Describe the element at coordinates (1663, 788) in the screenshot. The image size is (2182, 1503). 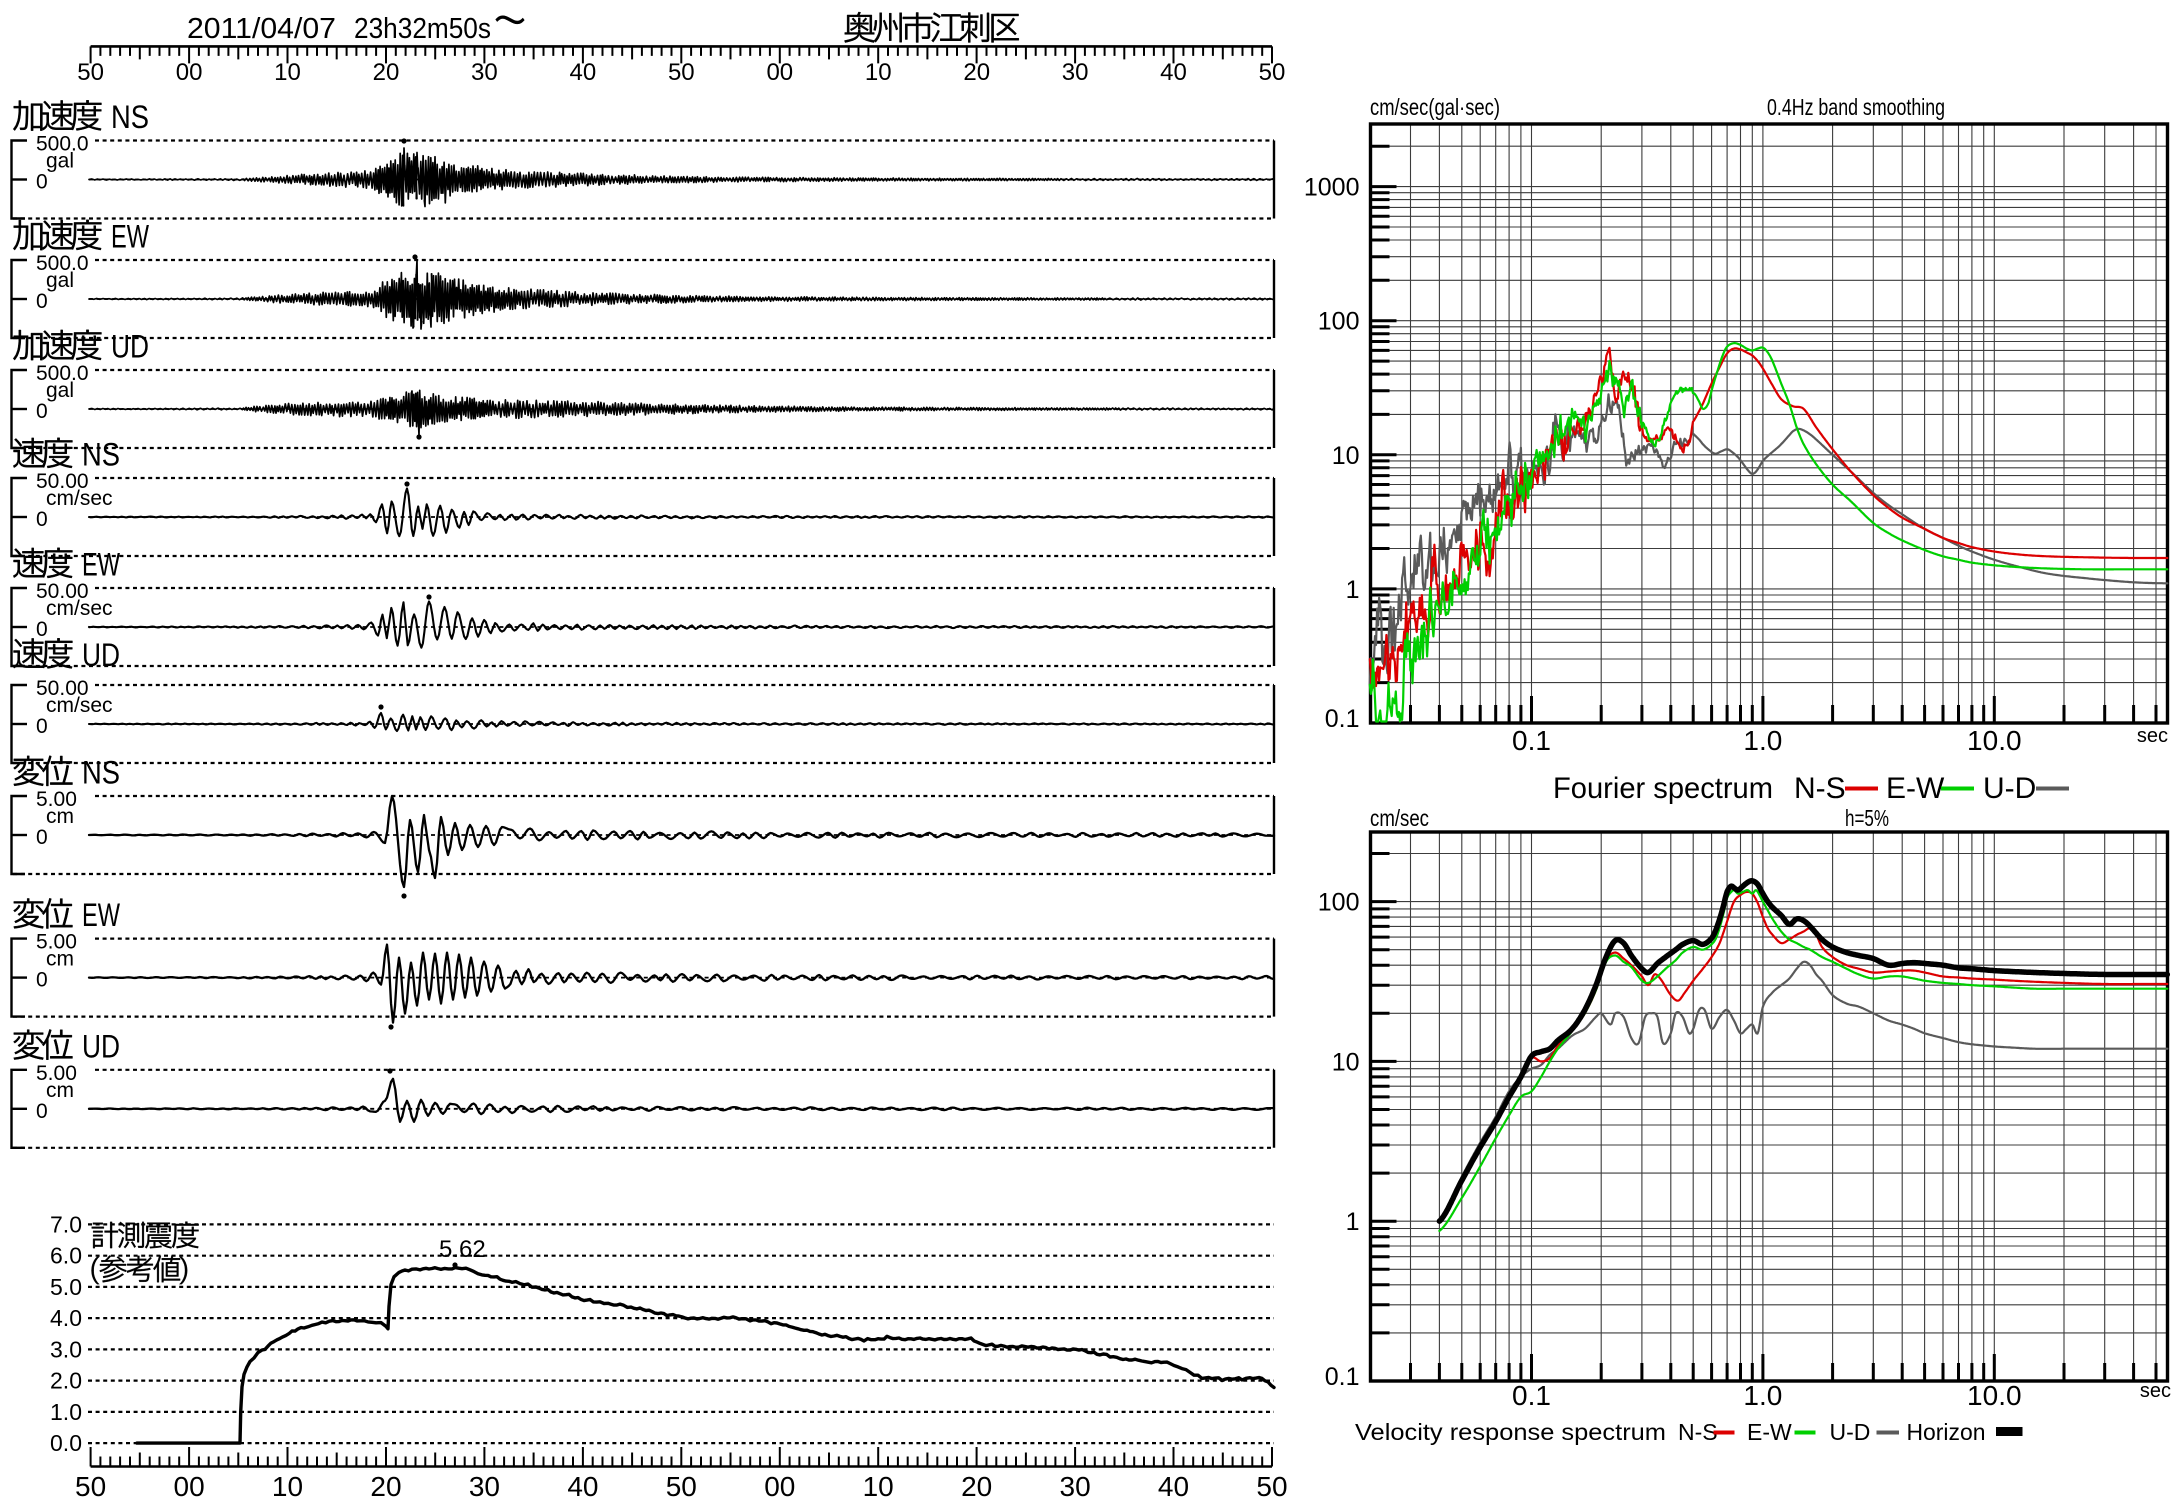
I see `svg-text: Fourier spectrum` at that location.